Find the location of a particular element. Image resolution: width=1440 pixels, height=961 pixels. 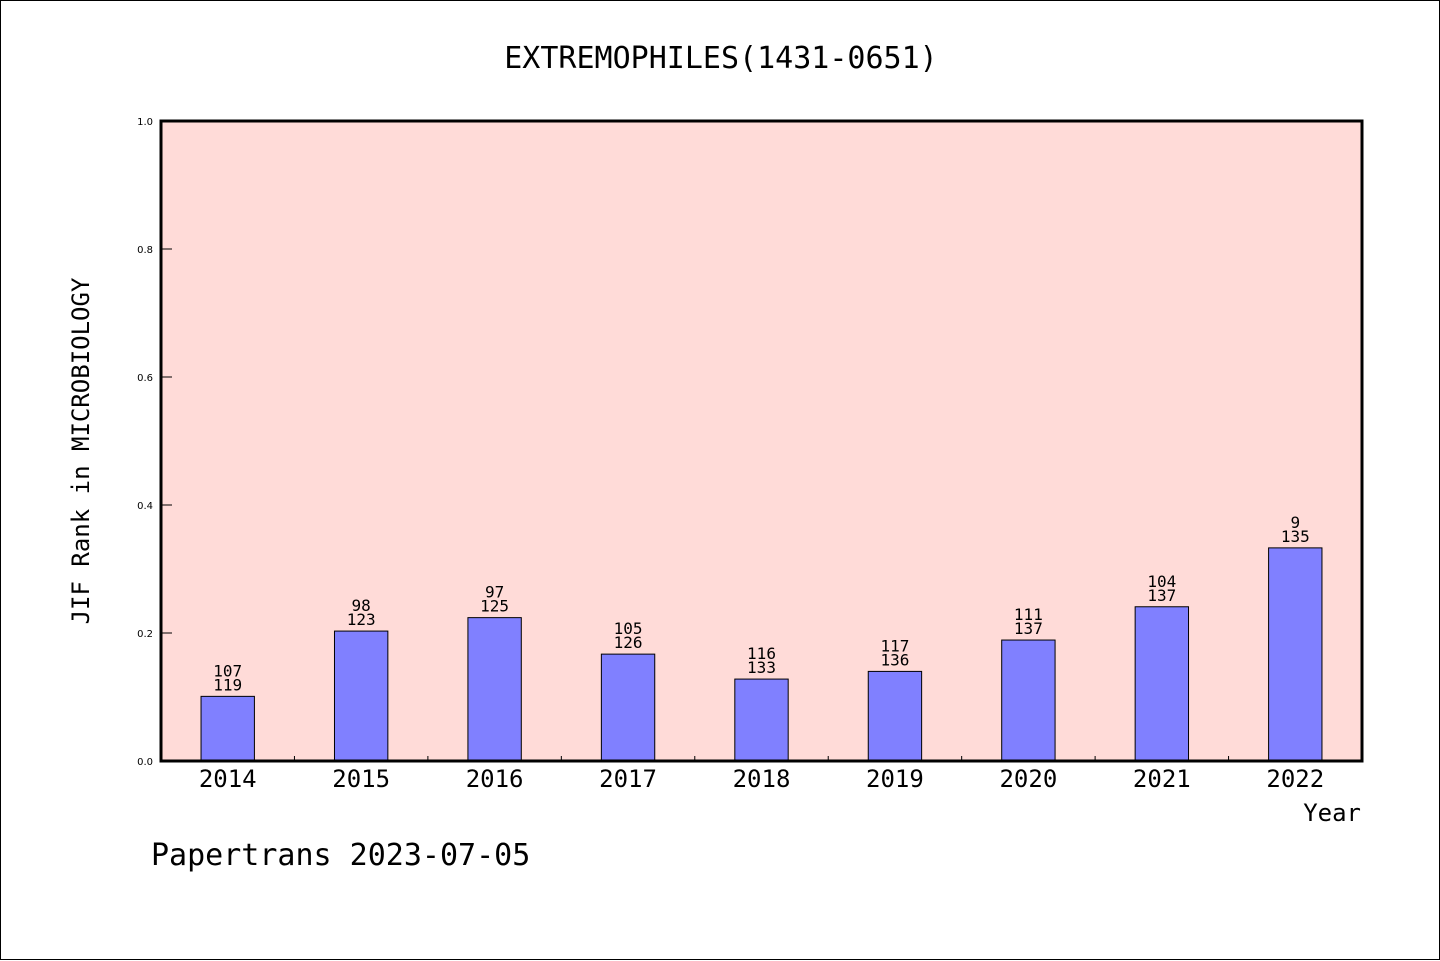

bar-2017 is located at coordinates (628, 707).